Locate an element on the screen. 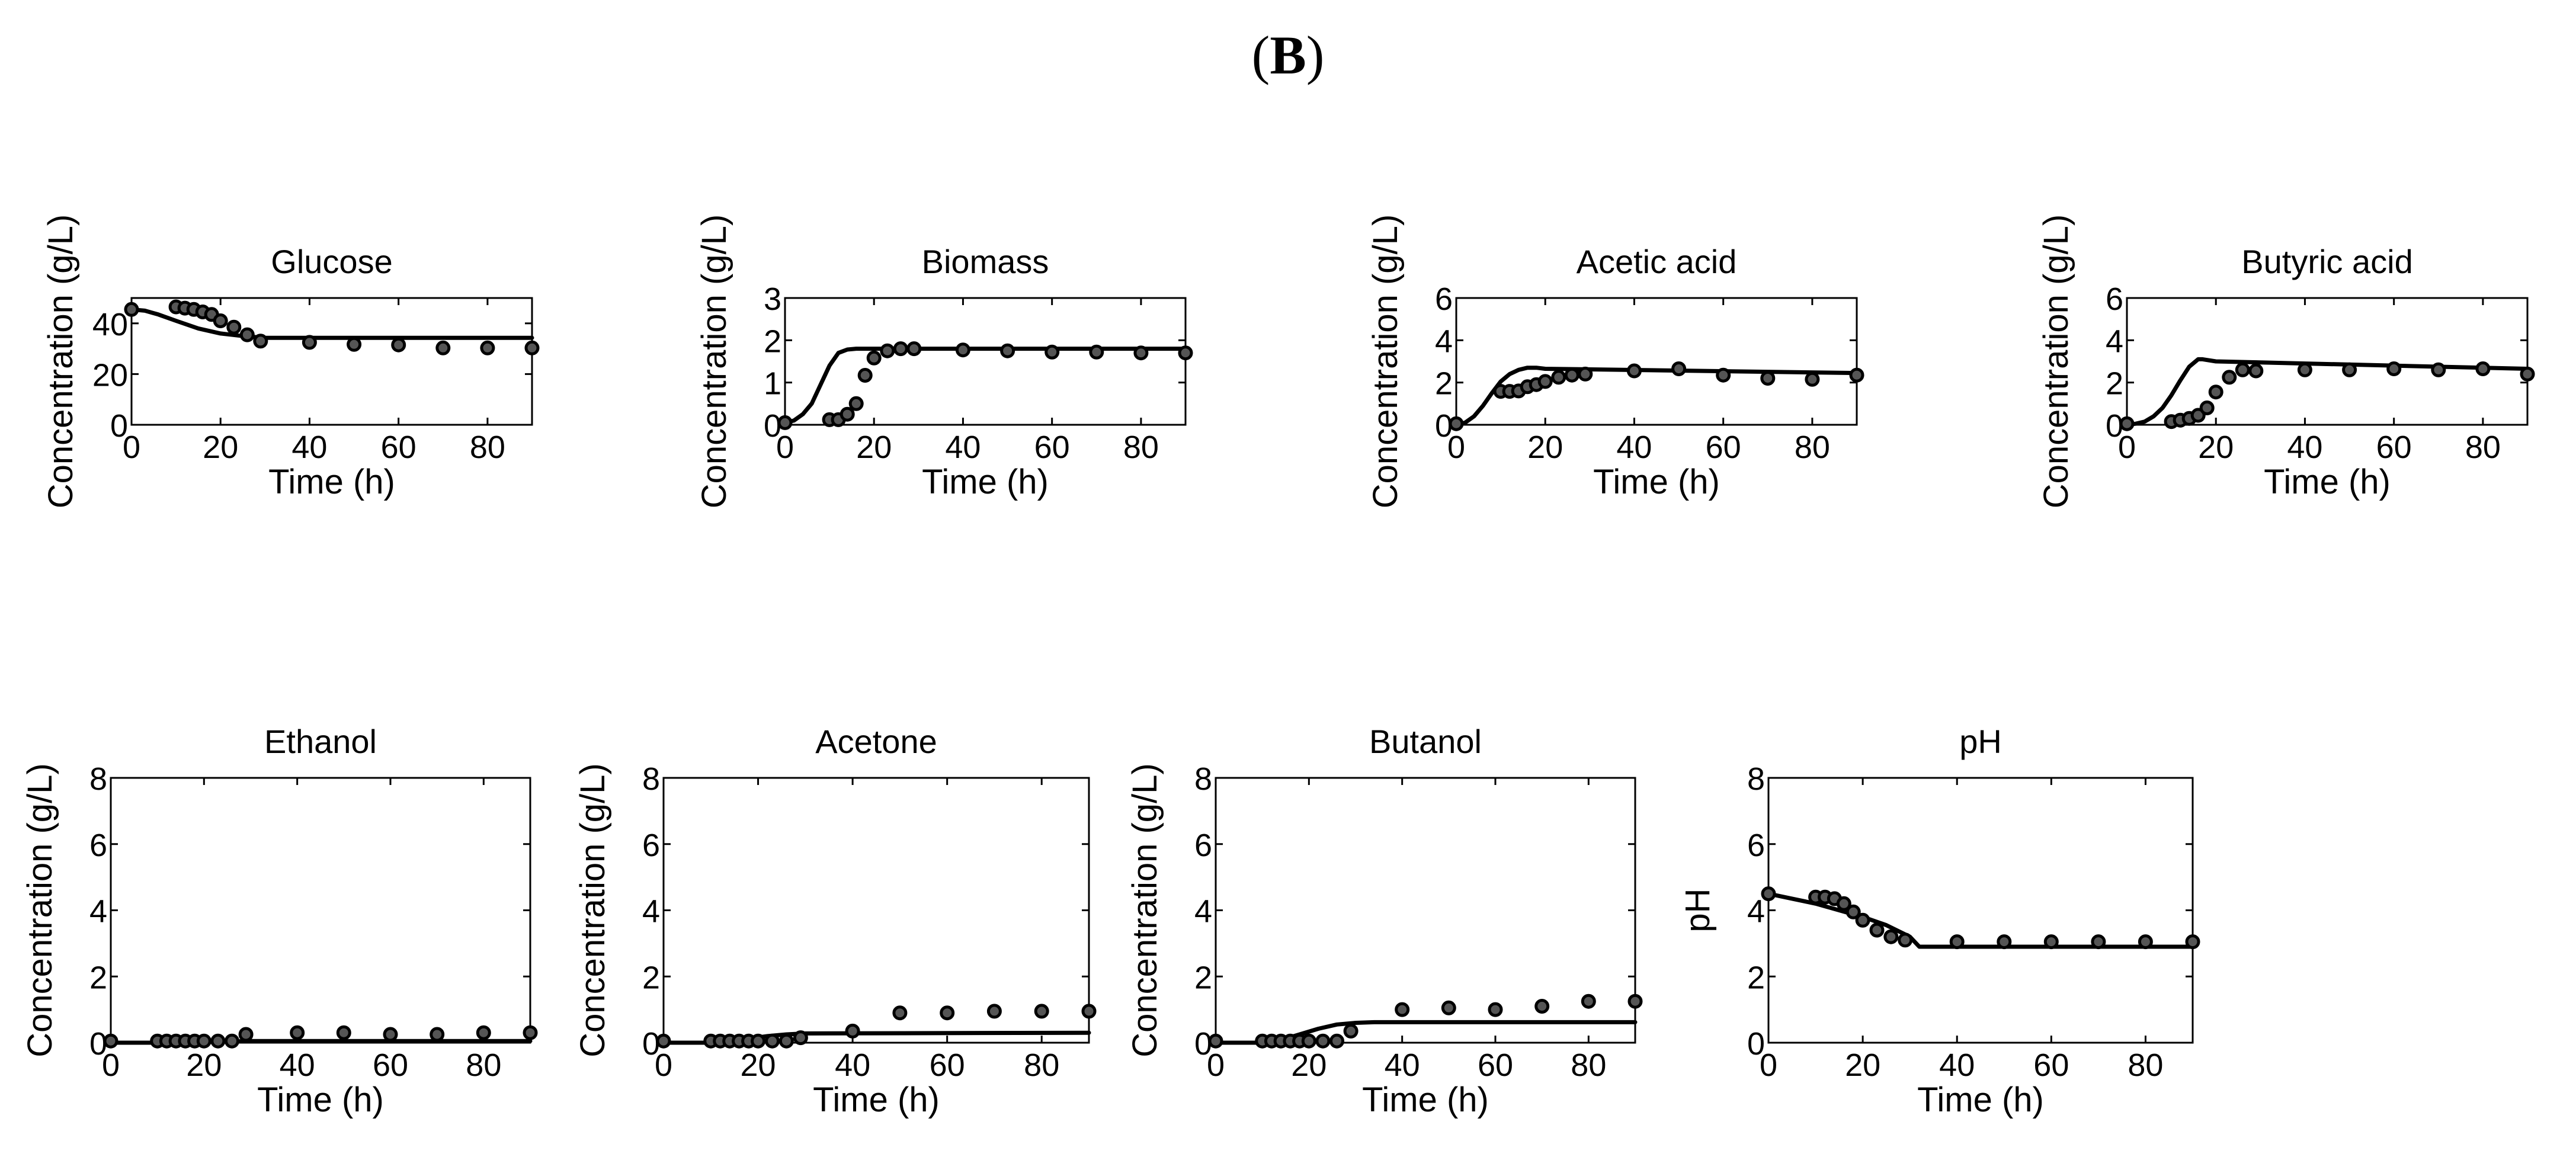  model-line is located at coordinates (2327, 392).